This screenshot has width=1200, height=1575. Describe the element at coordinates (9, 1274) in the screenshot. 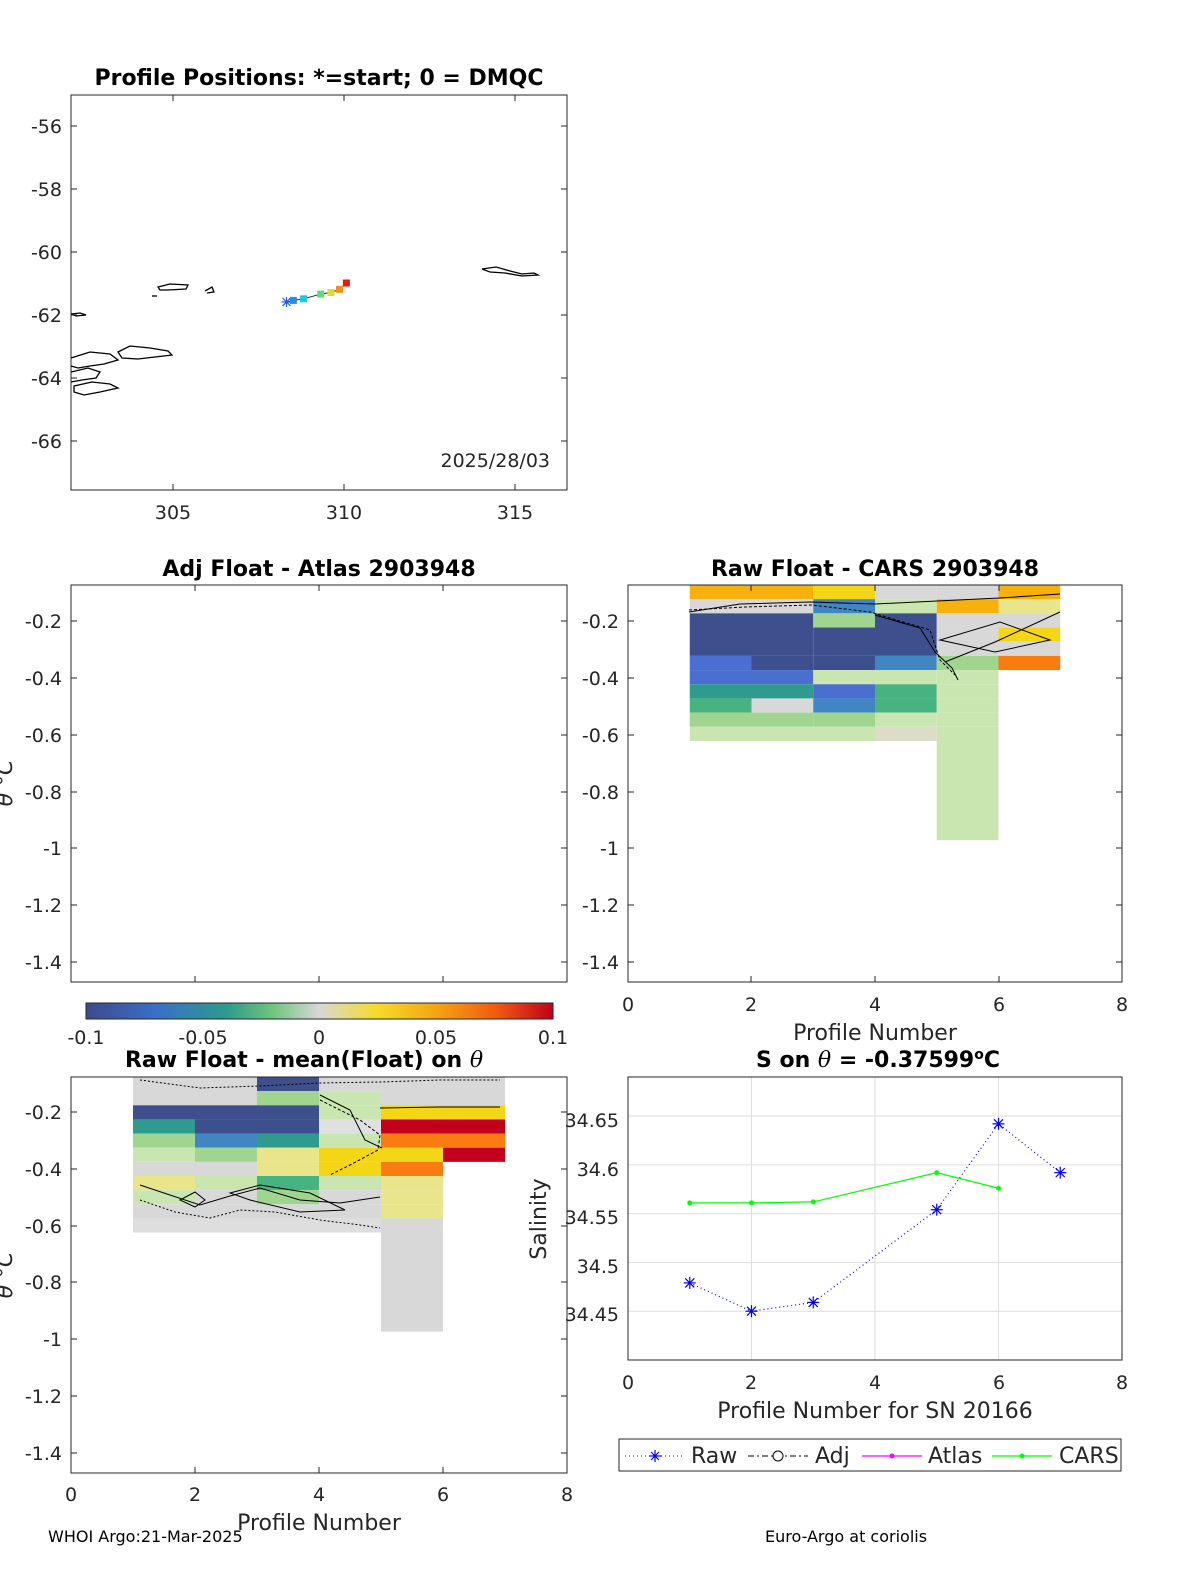

I see `raw-mean-ylabel: θ °C` at that location.